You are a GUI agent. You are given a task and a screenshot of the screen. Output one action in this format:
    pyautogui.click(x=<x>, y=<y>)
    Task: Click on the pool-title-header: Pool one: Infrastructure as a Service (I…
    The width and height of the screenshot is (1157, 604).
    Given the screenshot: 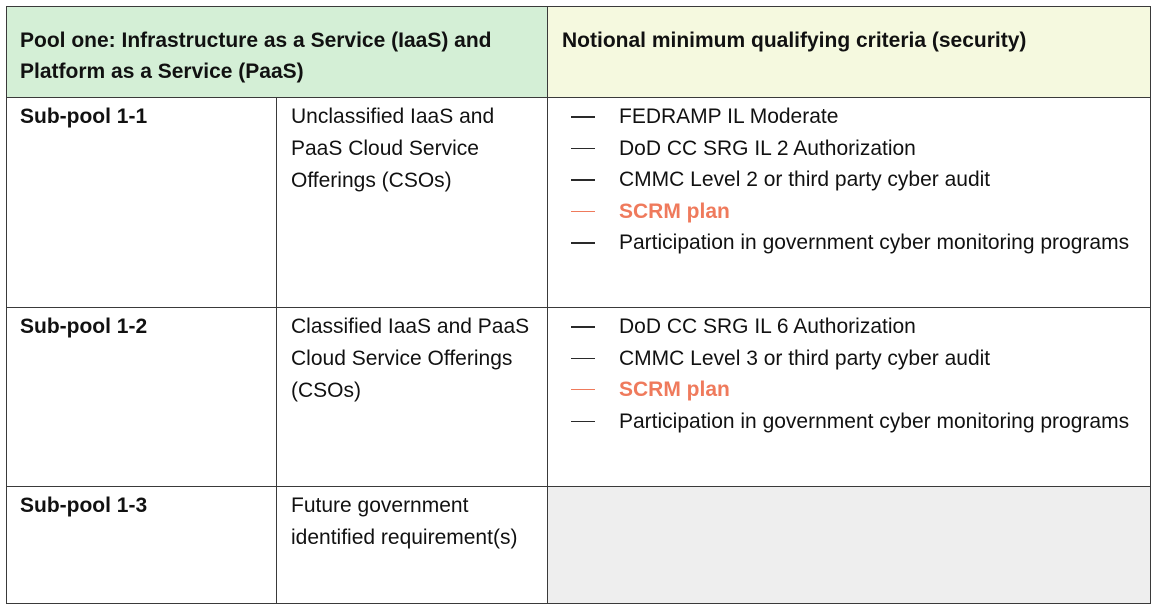 What is the action you would take?
    pyautogui.click(x=277, y=52)
    